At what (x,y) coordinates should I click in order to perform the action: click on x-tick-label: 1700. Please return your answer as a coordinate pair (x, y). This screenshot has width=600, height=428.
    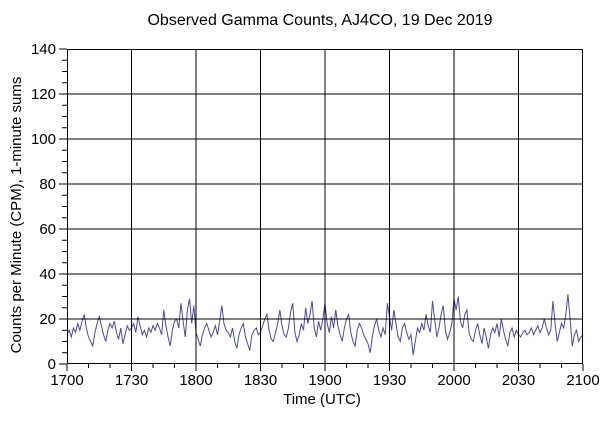
    Looking at the image, I should click on (66, 380).